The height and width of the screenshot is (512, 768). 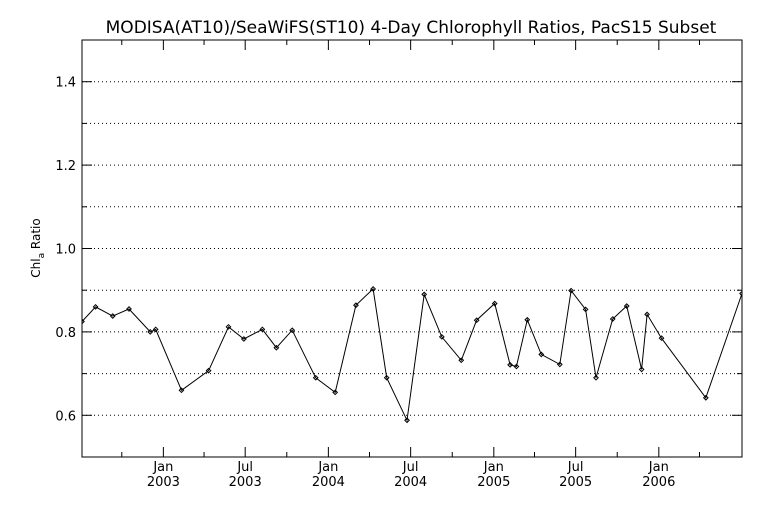 What do you see at coordinates (65, 83) in the screenshot?
I see `y-tick-label: 1.4` at bounding box center [65, 83].